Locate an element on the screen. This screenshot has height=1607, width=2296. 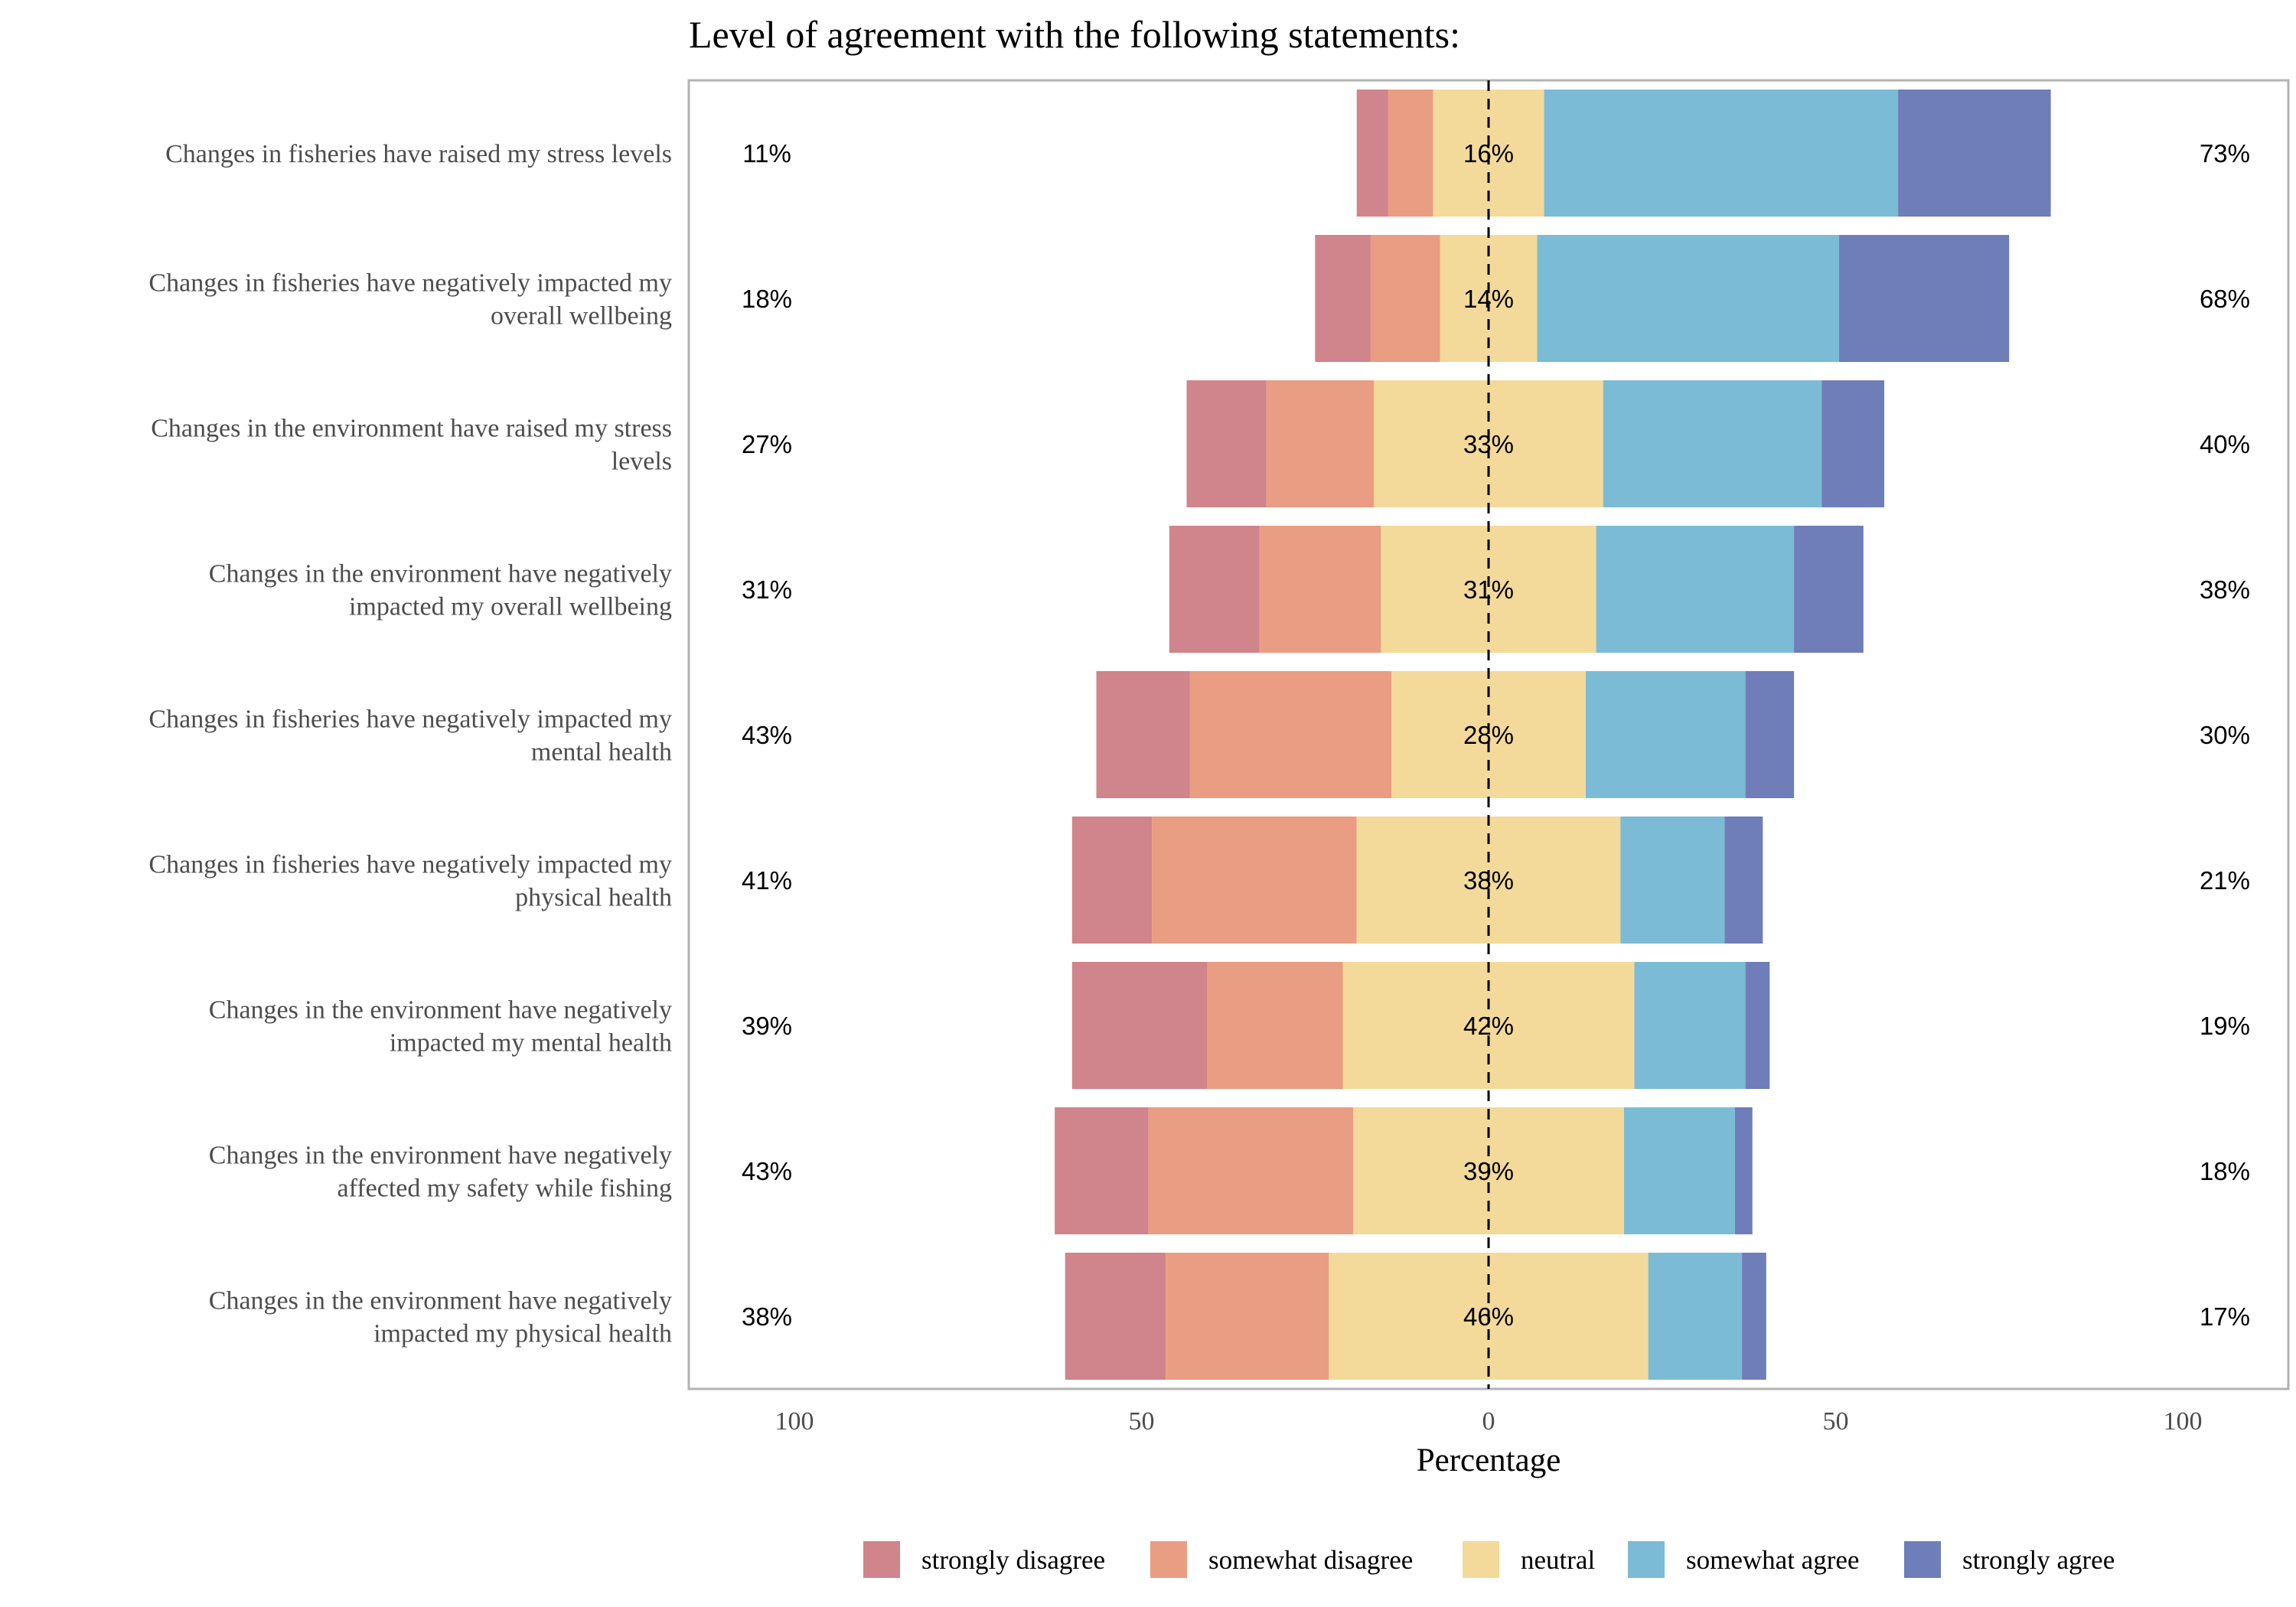
legend-item: strongly disagree is located at coordinates (984, 1559).